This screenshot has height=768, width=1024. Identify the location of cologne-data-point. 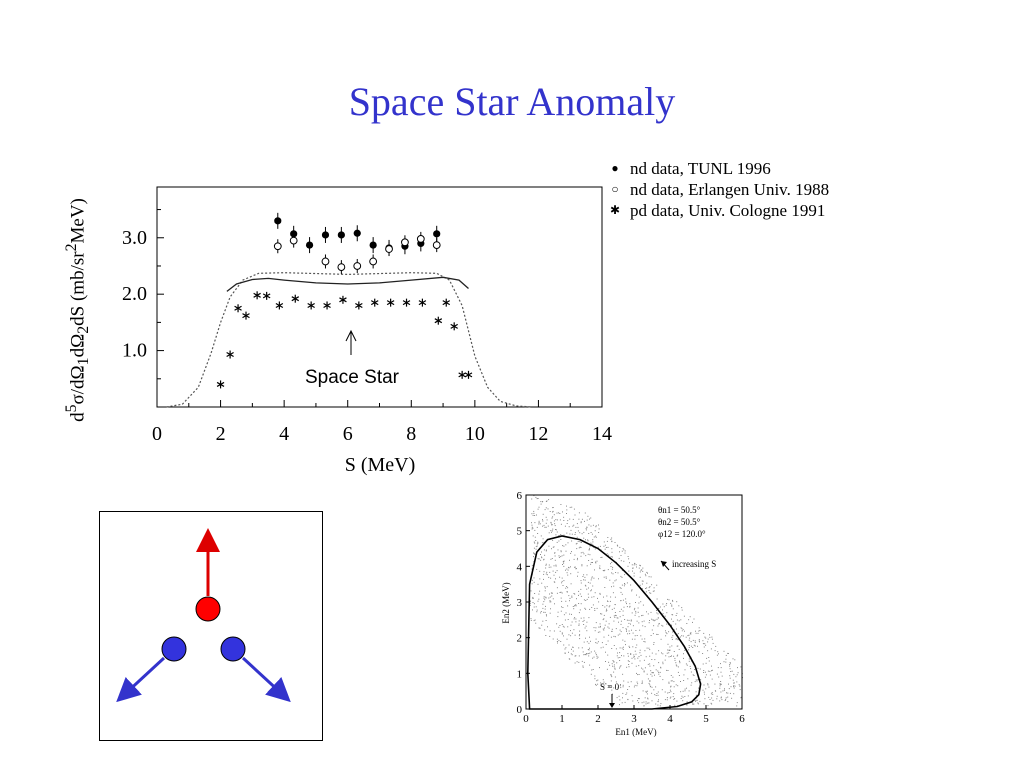
(374, 302).